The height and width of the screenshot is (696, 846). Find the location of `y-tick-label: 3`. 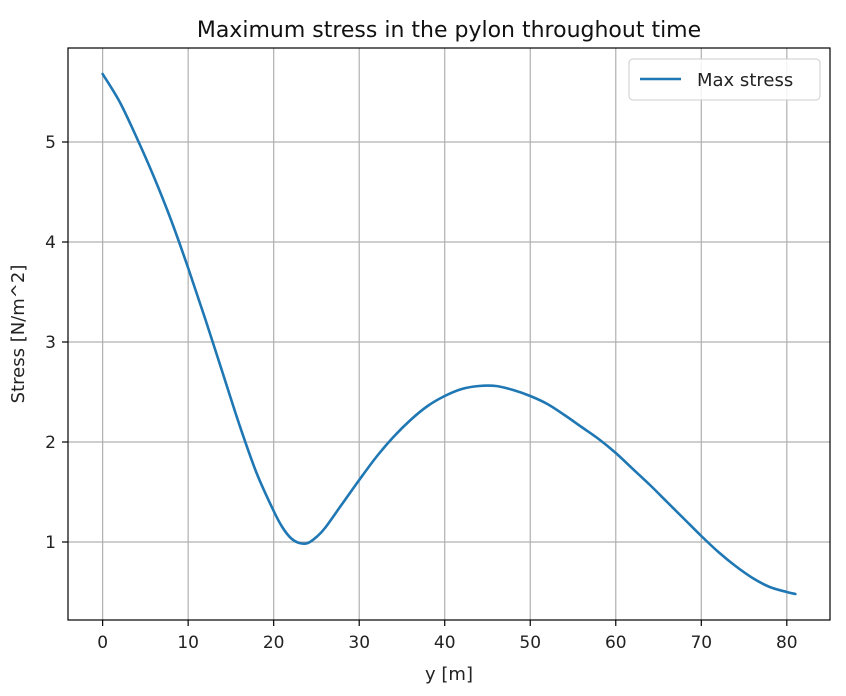

y-tick-label: 3 is located at coordinates (50, 343).